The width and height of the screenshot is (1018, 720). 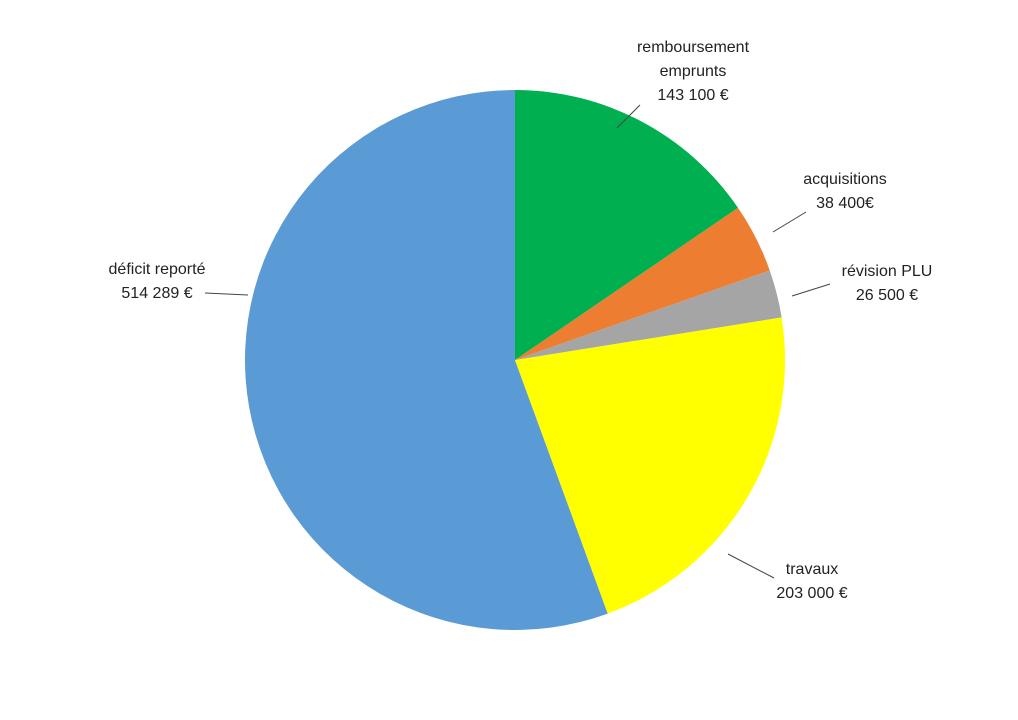 What do you see at coordinates (887, 271) in the screenshot?
I see `category-label: révision PLU` at bounding box center [887, 271].